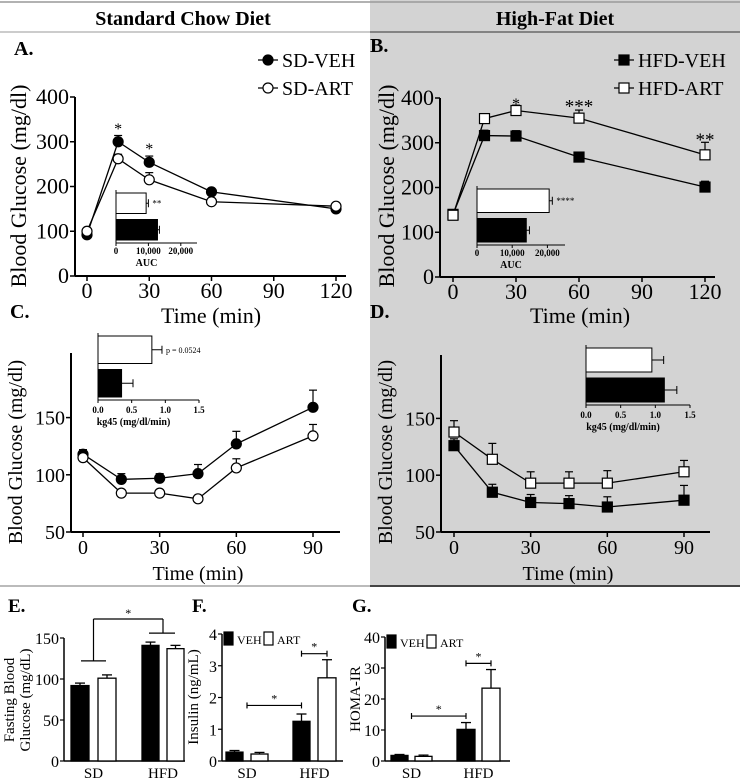 The image size is (740, 780). What do you see at coordinates (417, 187) in the screenshot?
I see `y-tick-label: 200` at bounding box center [417, 187].